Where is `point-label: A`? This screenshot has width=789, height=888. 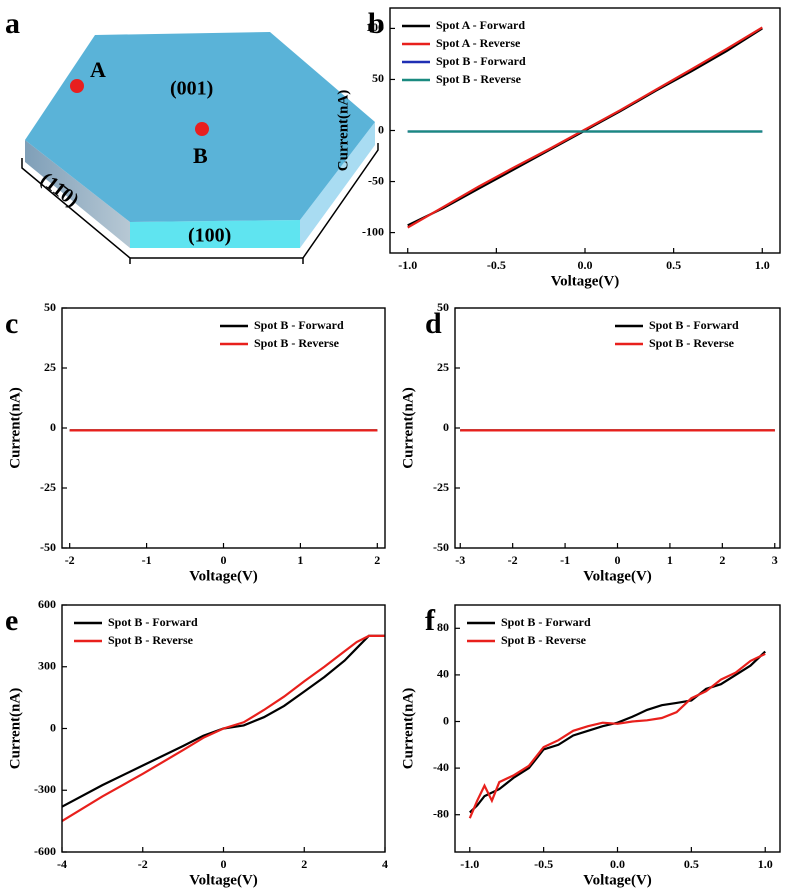
point-label: A is located at coordinates (98, 69).